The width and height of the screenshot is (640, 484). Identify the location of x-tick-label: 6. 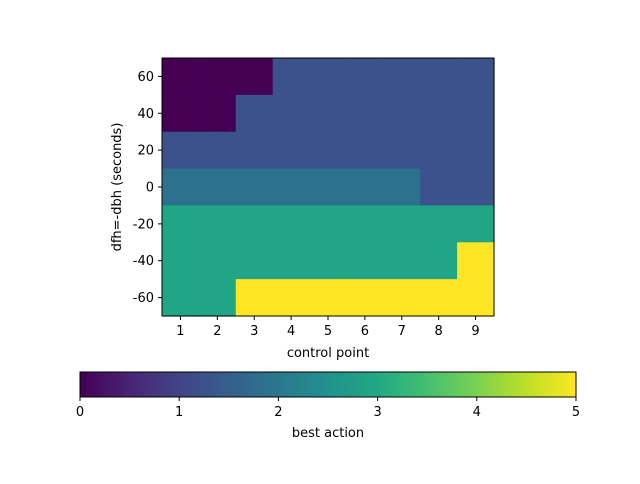
(365, 331).